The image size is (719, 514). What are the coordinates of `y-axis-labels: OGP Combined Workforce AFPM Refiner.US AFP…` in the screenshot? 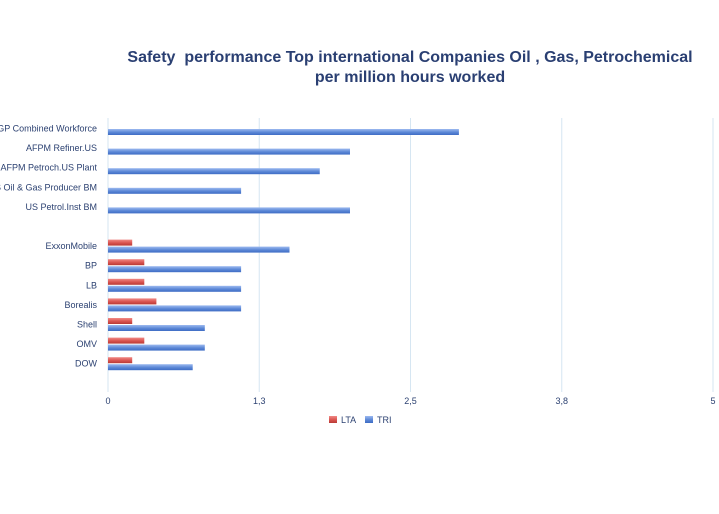 It's located at (49, 246).